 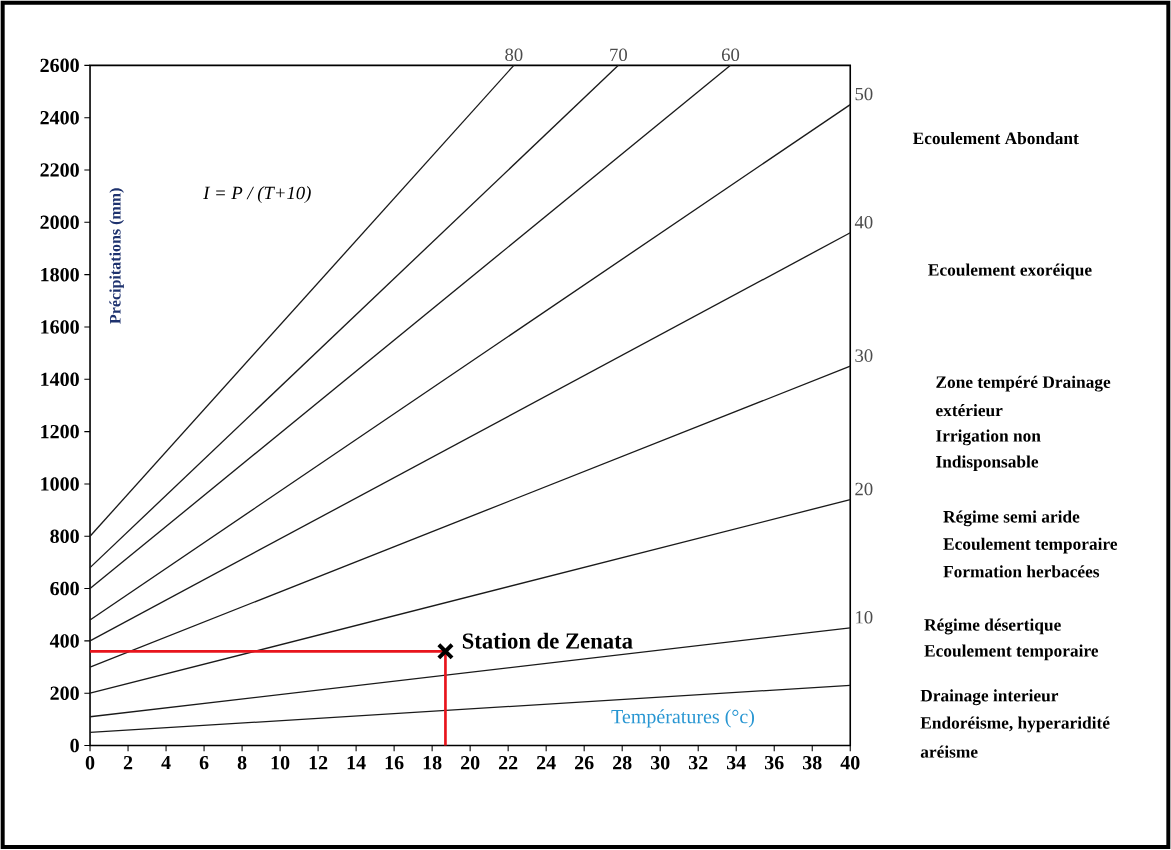 What do you see at coordinates (683, 718) in the screenshot?
I see `x-axis-title: Températures (°c)` at bounding box center [683, 718].